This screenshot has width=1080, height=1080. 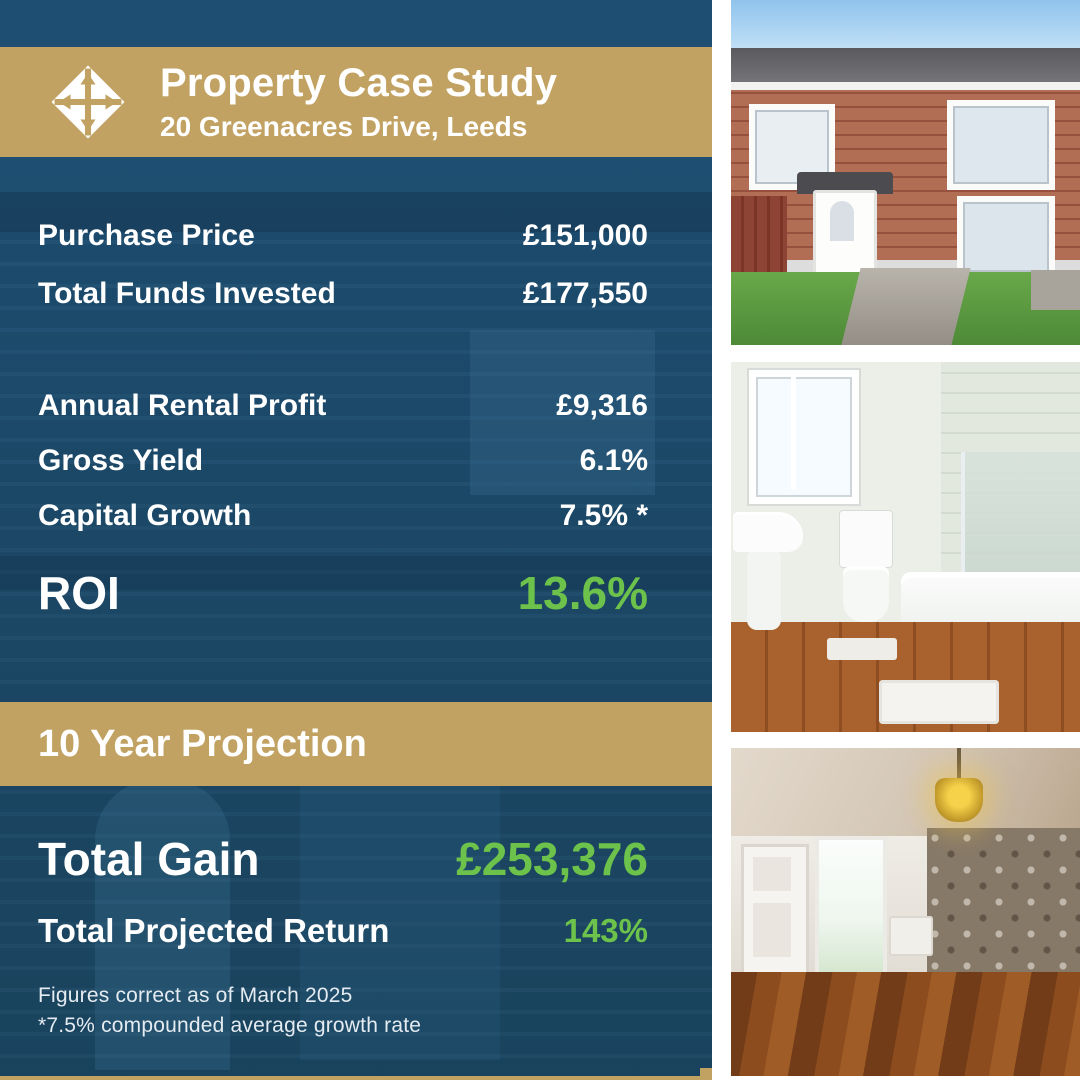 What do you see at coordinates (602, 405) in the screenshot?
I see `stat-value: £9,316` at bounding box center [602, 405].